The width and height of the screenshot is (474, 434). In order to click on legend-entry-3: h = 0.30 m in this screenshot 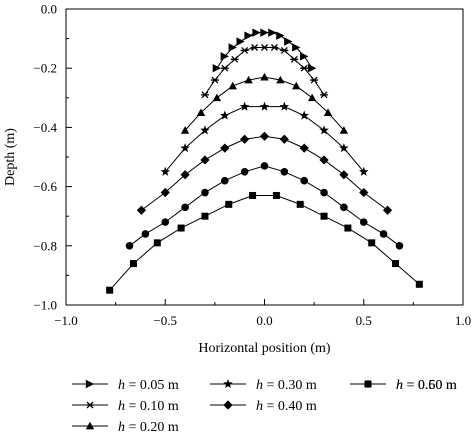, I will do `click(263, 385)`.